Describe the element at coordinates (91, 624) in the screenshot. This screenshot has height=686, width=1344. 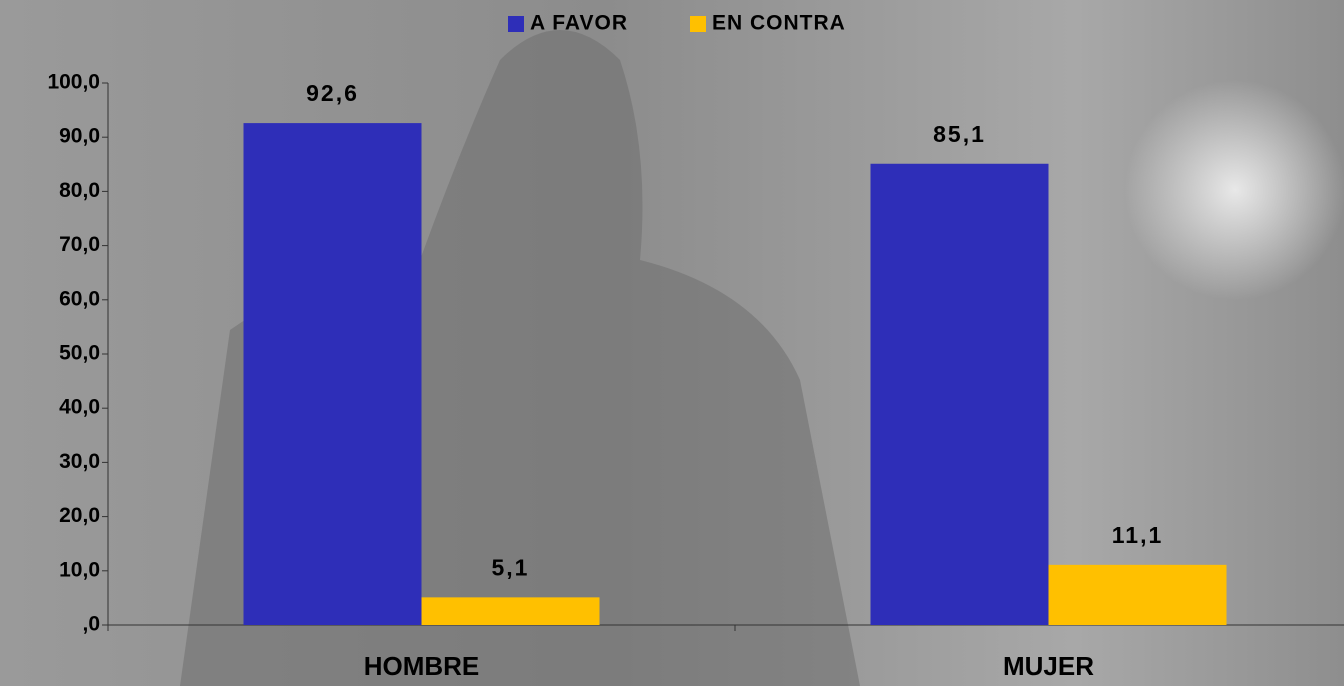
I see `y-tick-label: ,0` at that location.